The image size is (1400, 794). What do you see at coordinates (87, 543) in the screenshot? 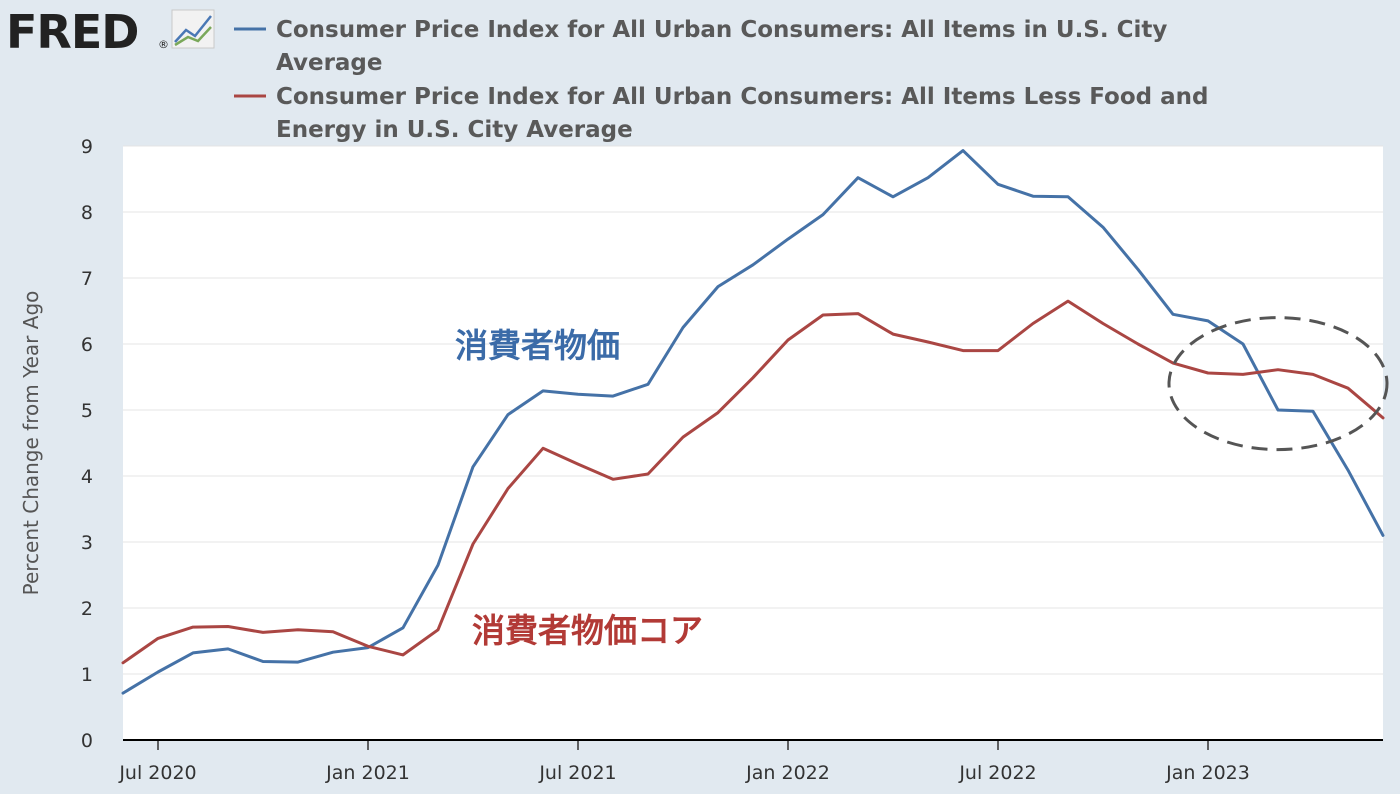
I see `y-tick-label: 3` at bounding box center [87, 543].